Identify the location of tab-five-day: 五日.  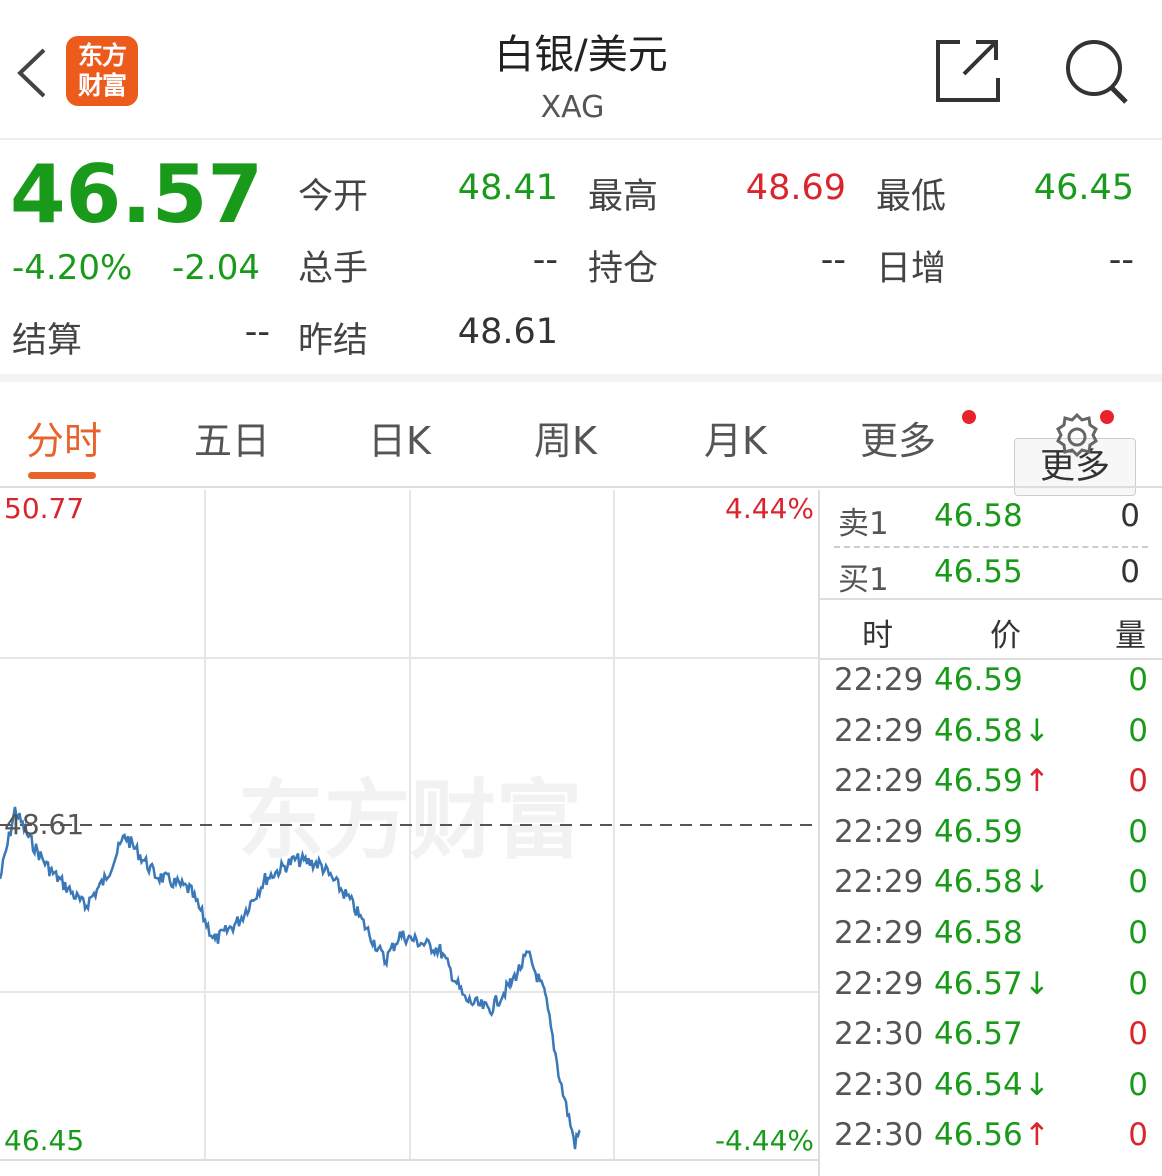
(232, 441).